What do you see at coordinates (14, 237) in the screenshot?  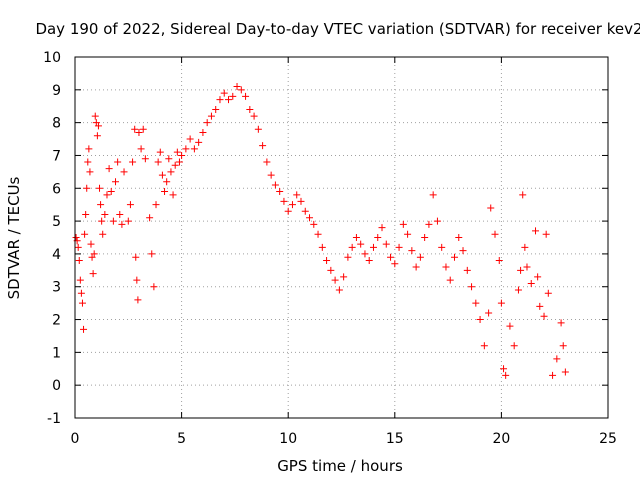 I see `y-axis-label: SDTVAR / TECUs` at bounding box center [14, 237].